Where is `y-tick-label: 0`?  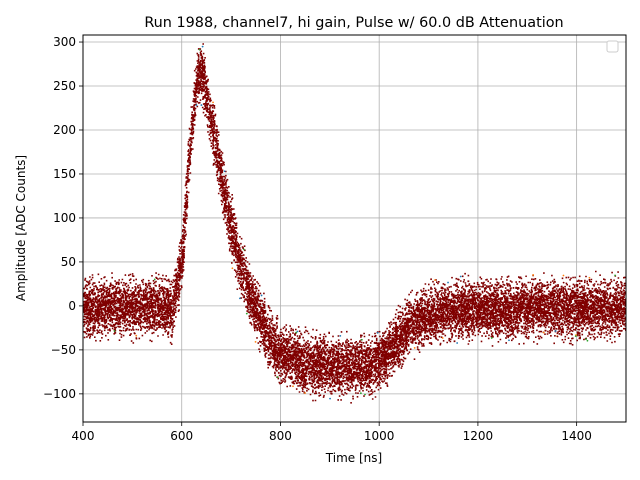
y-tick-label: 0 is located at coordinates (72, 306).